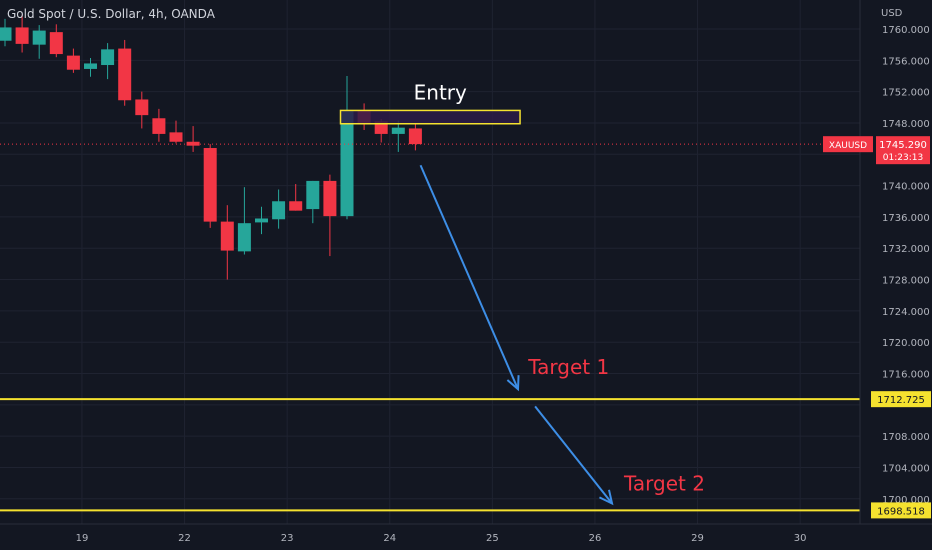 This screenshot has width=932, height=550. What do you see at coordinates (906, 468) in the screenshot?
I see `y-tick-label: 1704.000` at bounding box center [906, 468].